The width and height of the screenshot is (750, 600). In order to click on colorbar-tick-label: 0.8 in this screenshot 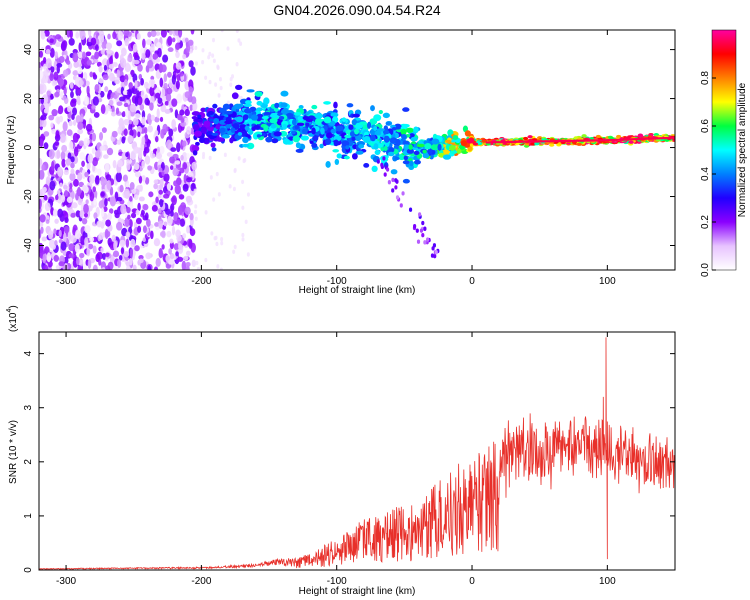, I will do `click(705, 78)`.